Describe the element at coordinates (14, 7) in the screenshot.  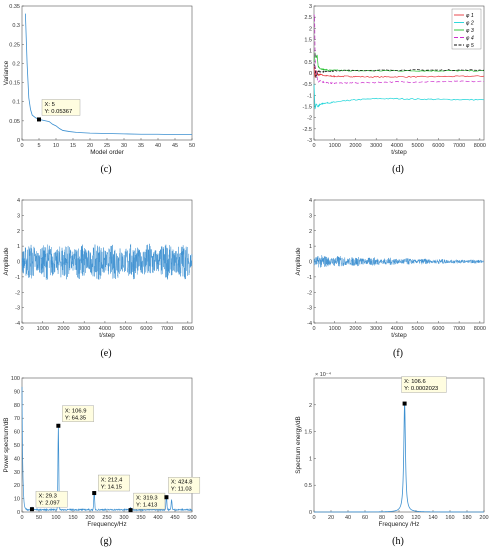
I see `y-tick-label: 0.35` at that location.